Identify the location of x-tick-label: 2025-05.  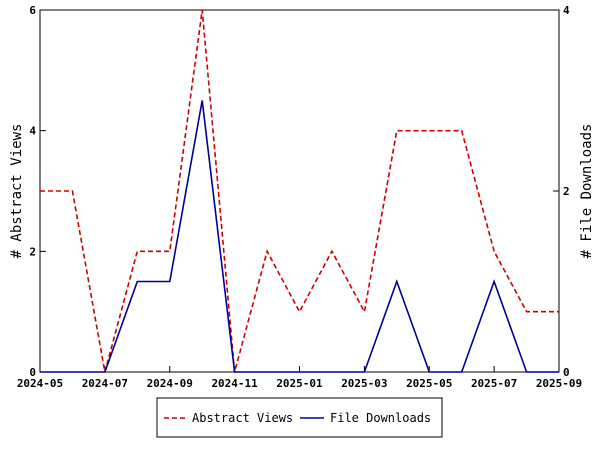
(429, 383).